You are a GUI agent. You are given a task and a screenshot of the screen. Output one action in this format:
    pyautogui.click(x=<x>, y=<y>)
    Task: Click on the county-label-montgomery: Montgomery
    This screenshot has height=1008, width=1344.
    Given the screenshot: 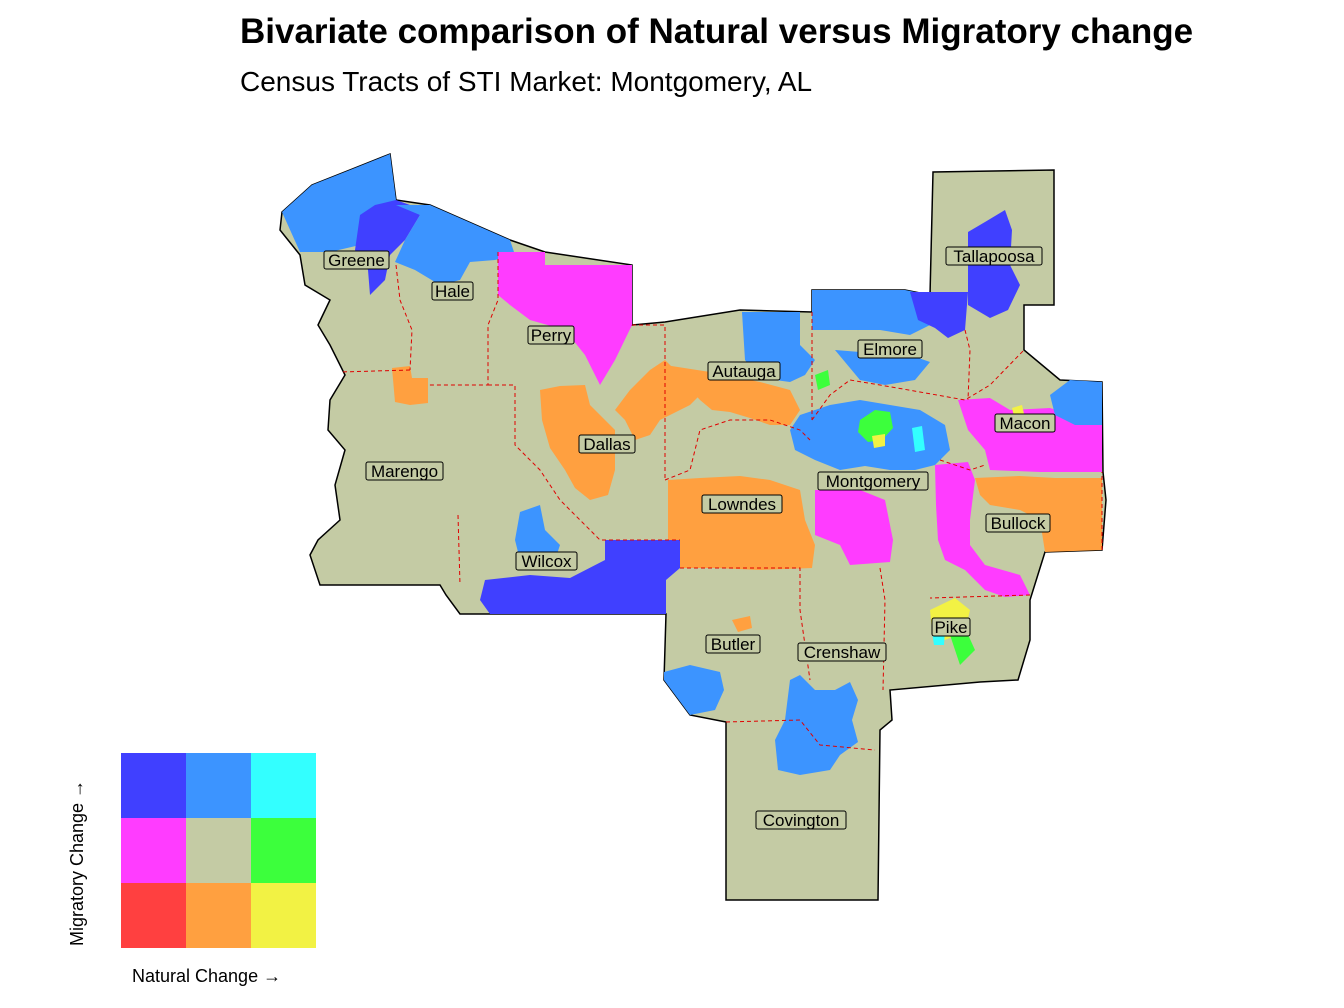 What is the action you would take?
    pyautogui.click(x=873, y=481)
    